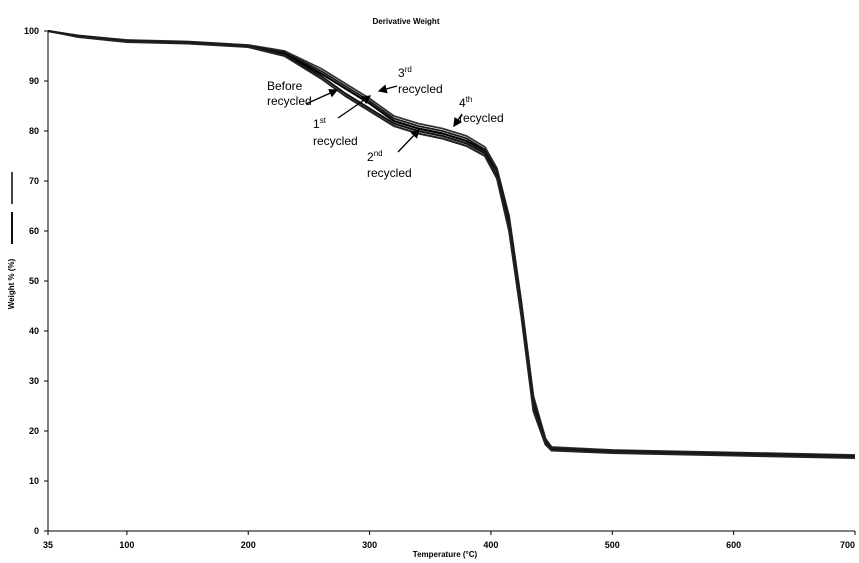 The image size is (859, 563). What do you see at coordinates (48, 545) in the screenshot?
I see `x-tick-label: 35` at bounding box center [48, 545].